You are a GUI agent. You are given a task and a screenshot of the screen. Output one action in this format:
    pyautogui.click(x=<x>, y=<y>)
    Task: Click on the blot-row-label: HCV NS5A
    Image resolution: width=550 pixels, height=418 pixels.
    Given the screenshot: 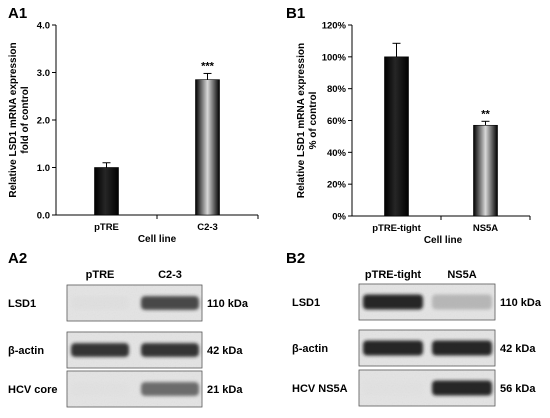 What is the action you would take?
    pyautogui.click(x=320, y=389)
    